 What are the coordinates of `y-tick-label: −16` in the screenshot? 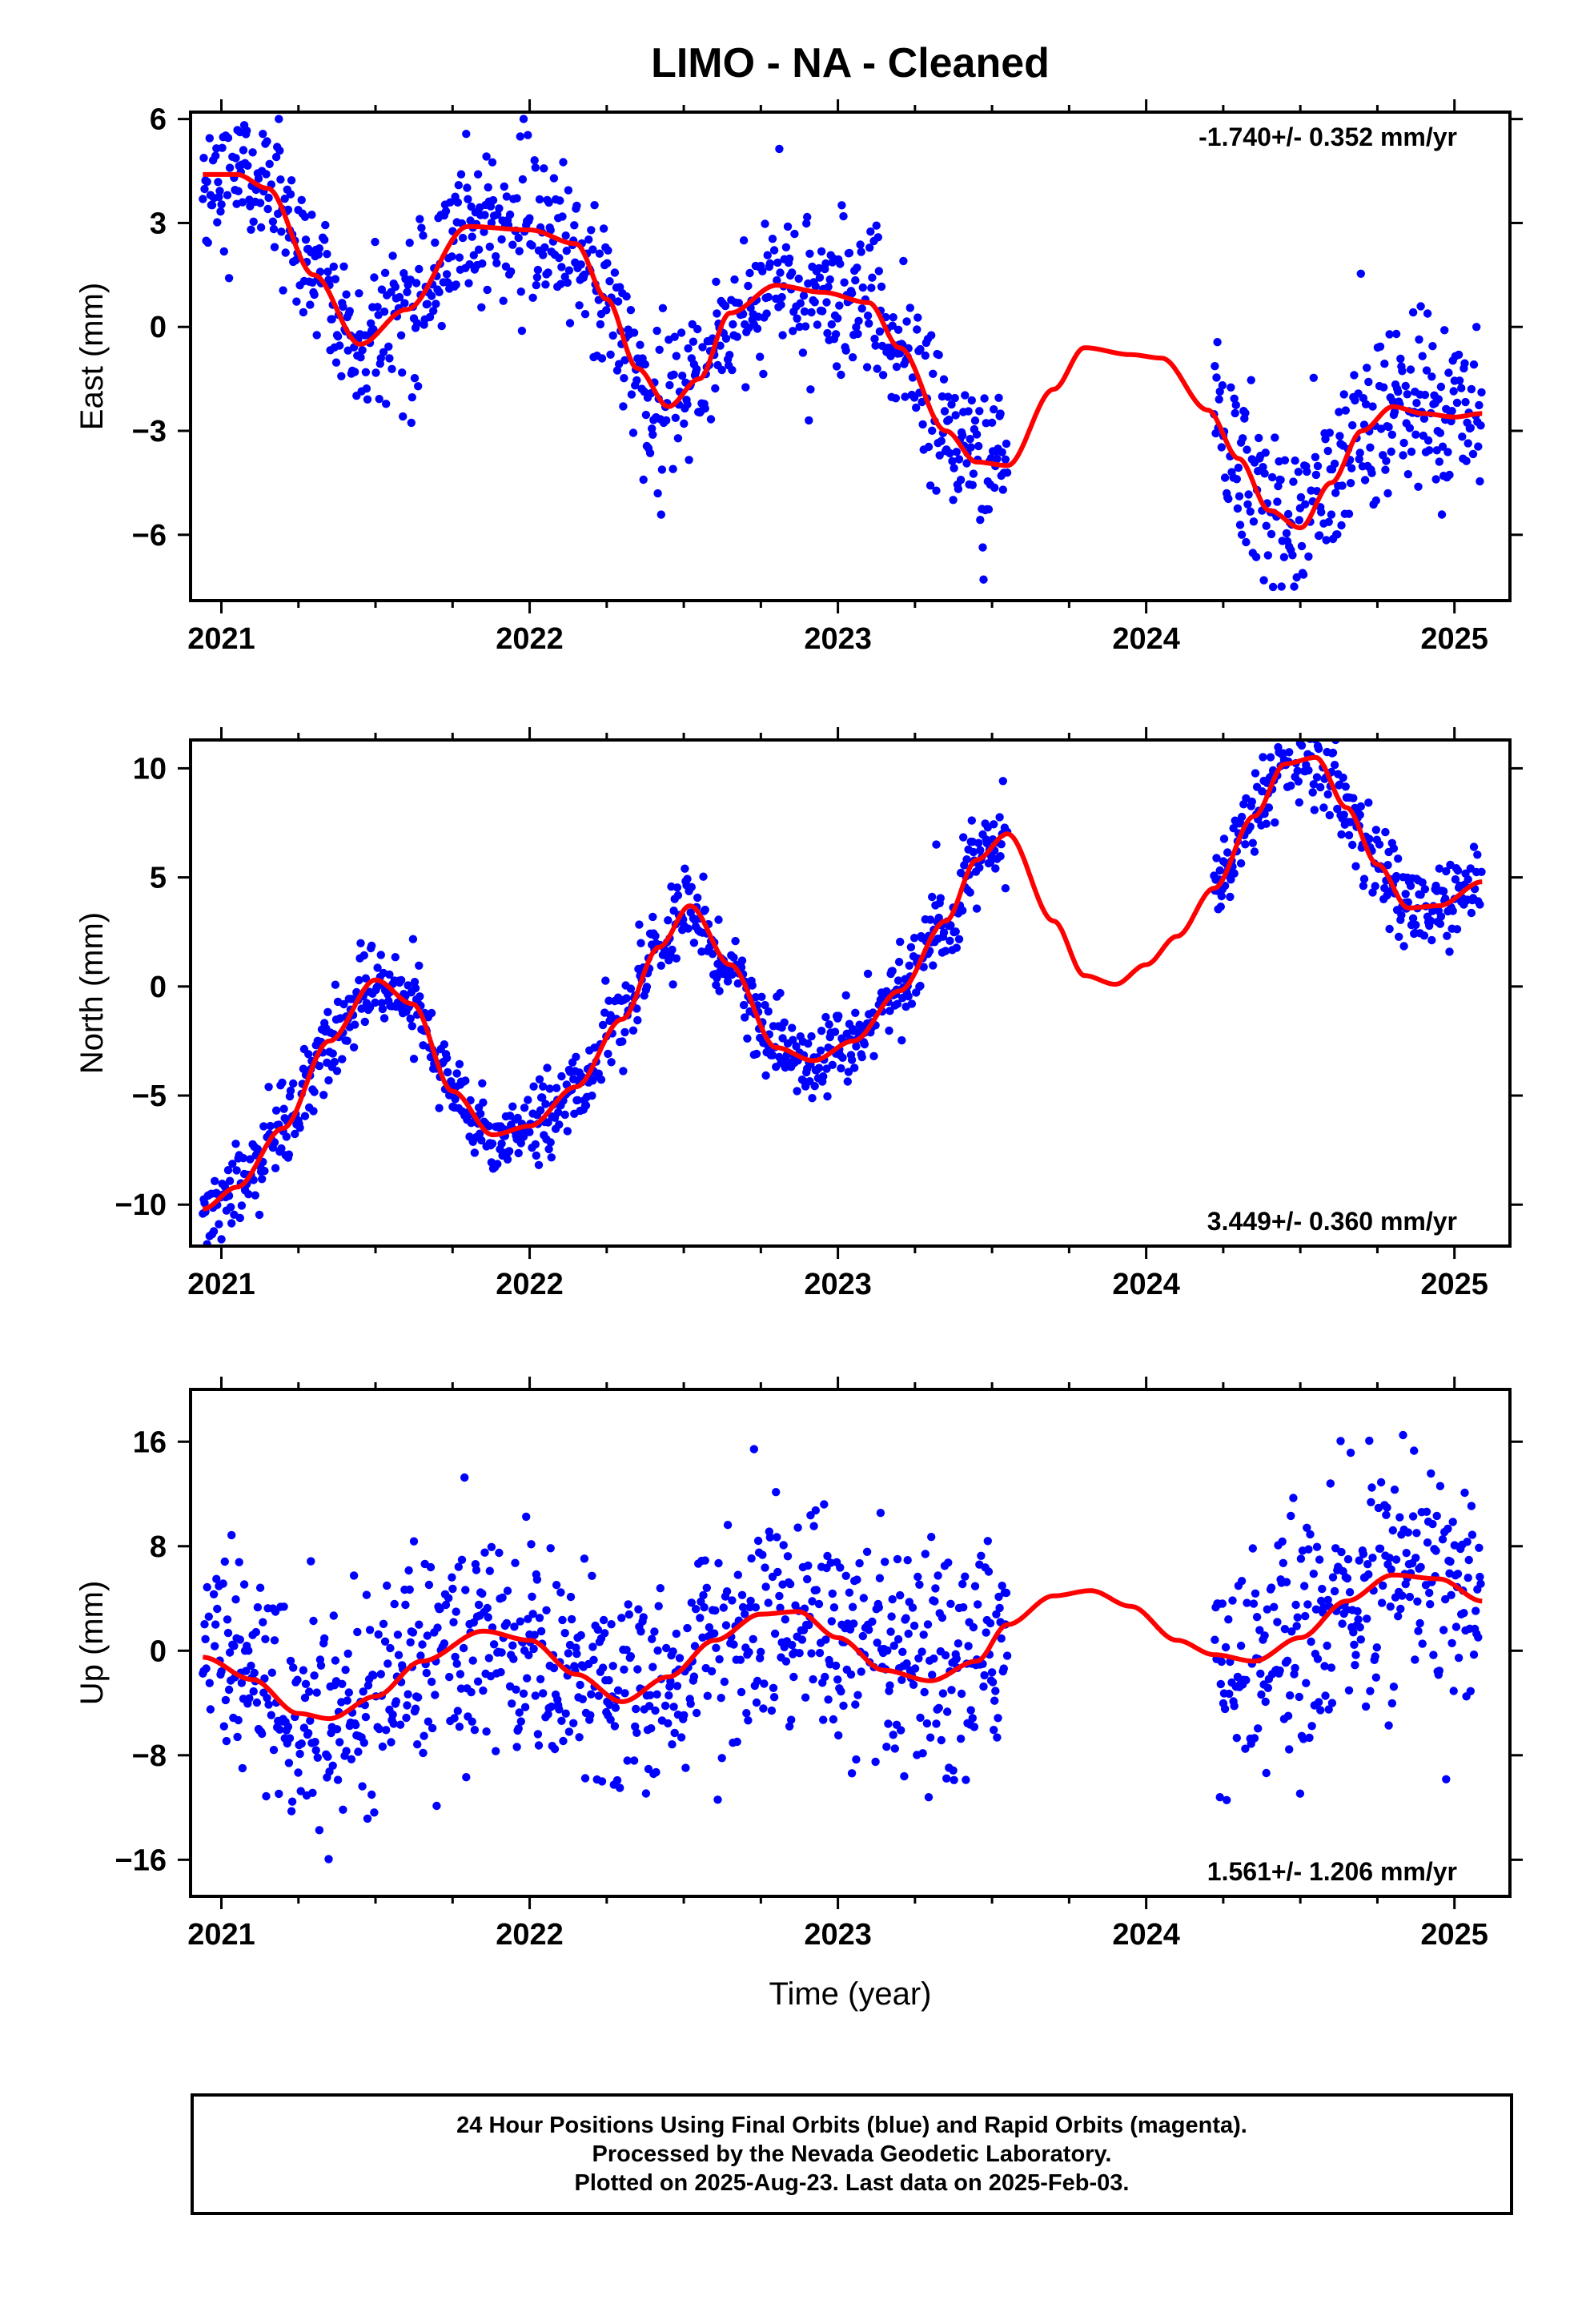 It's located at (141, 1860).